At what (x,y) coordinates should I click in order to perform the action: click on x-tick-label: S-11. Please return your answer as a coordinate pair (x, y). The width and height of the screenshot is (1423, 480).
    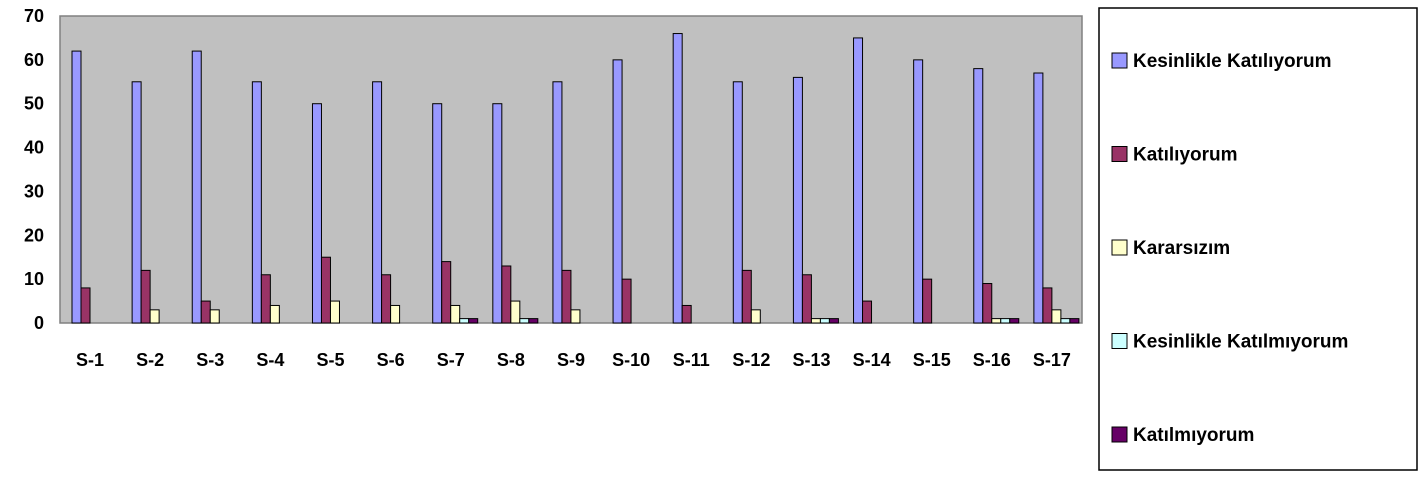
    Looking at the image, I should click on (691, 360).